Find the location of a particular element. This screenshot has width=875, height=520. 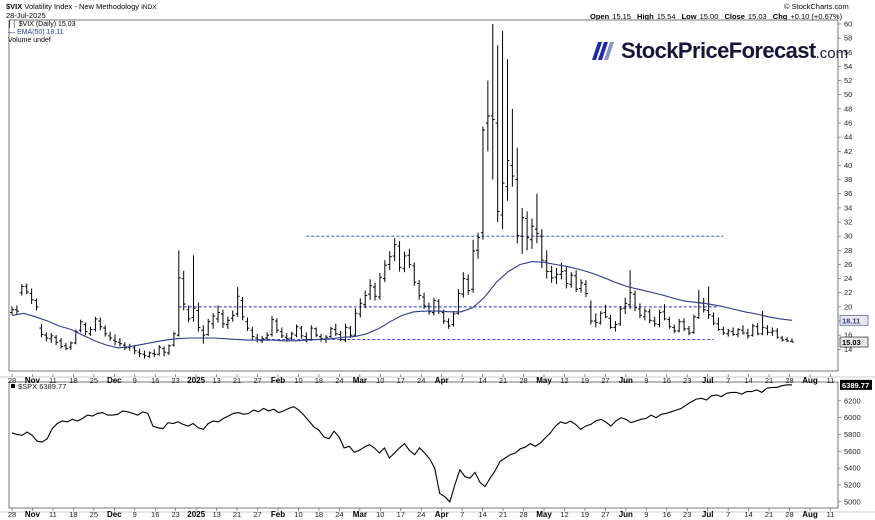

vix-y-tick-label: 42 is located at coordinates (848, 151).